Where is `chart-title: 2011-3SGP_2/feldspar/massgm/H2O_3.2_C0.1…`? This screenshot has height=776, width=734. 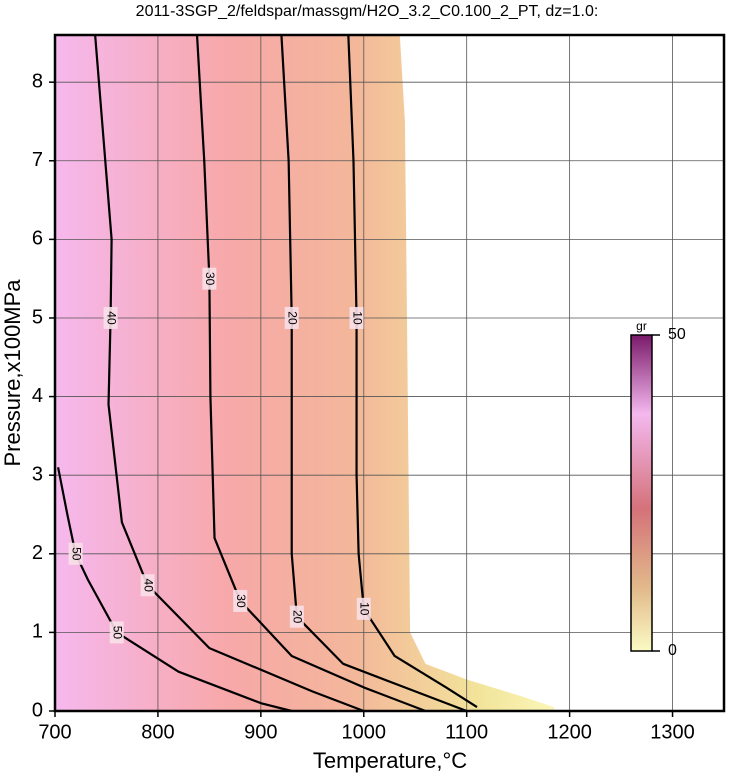
chart-title: 2011-3SGP_2/feldspar/massgm/H2O_3.2_C0.1… is located at coordinates (367, 11).